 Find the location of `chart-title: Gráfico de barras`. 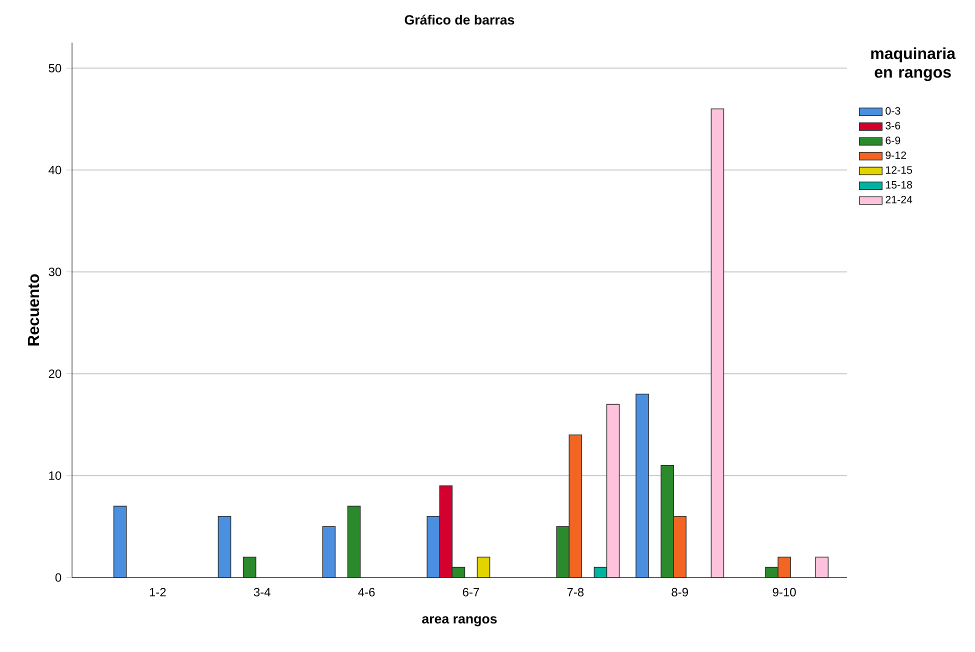

chart-title: Gráfico de barras is located at coordinates (459, 19).